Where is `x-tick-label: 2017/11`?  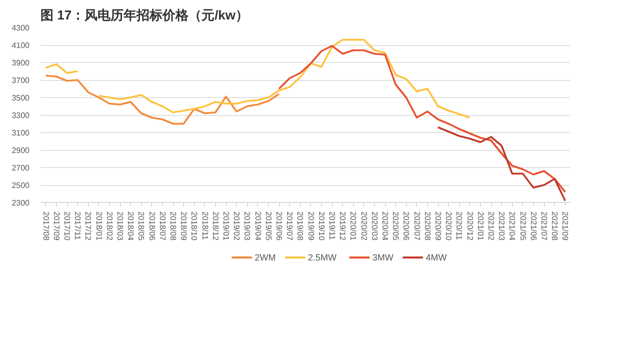 x-tick-label: 2017/11 is located at coordinates (77, 226).